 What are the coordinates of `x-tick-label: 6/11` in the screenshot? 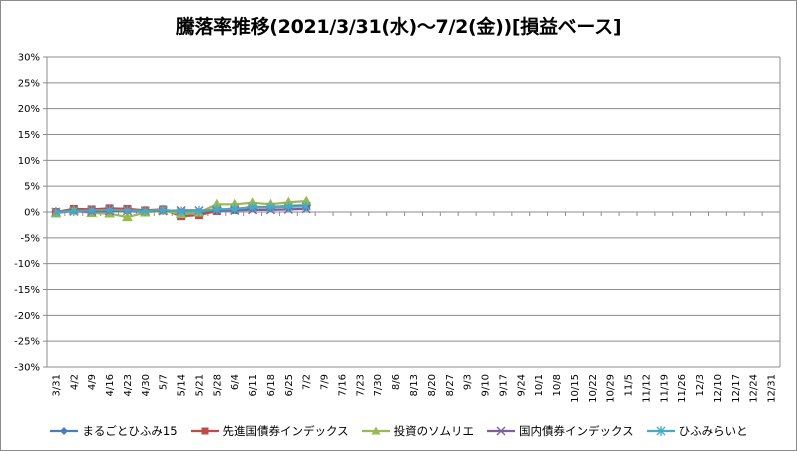 It's located at (253, 385).